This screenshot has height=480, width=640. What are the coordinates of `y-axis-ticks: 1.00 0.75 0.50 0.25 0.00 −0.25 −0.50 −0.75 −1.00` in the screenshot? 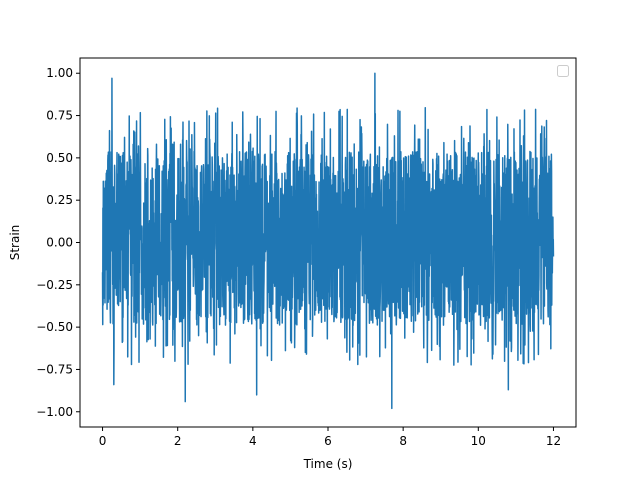 It's located at (58, 242).